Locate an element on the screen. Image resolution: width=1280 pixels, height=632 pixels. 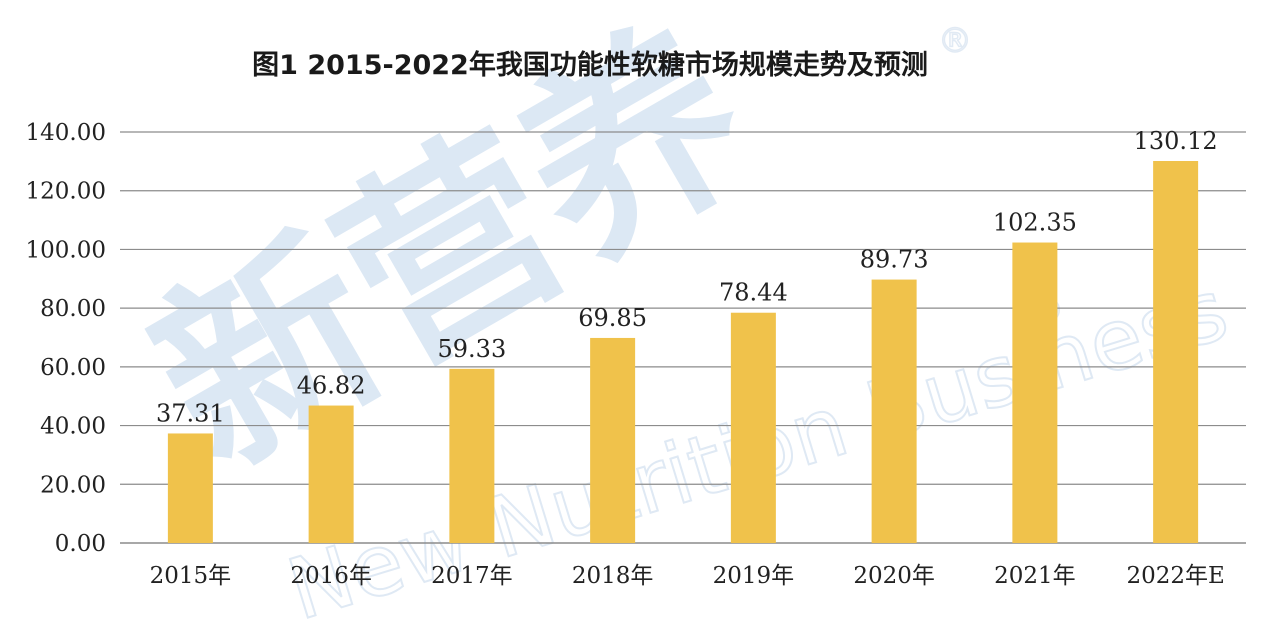
watermark-registered-top: ® is located at coordinates (955, 41).